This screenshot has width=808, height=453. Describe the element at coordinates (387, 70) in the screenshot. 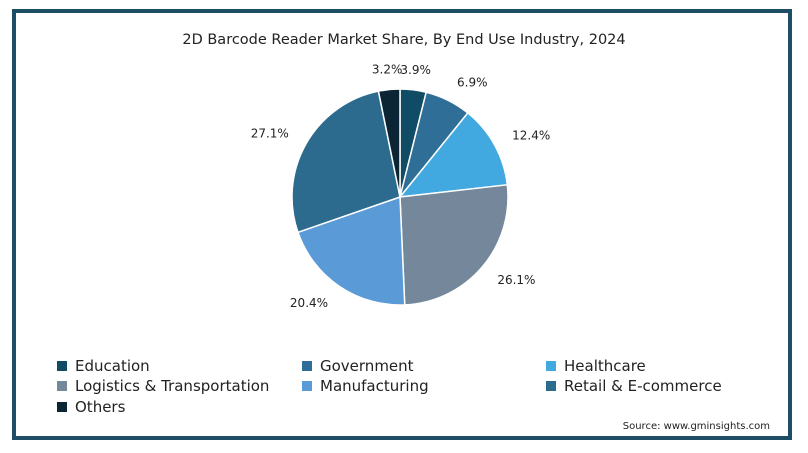

I see `data-label-others: 3.2%` at that location.